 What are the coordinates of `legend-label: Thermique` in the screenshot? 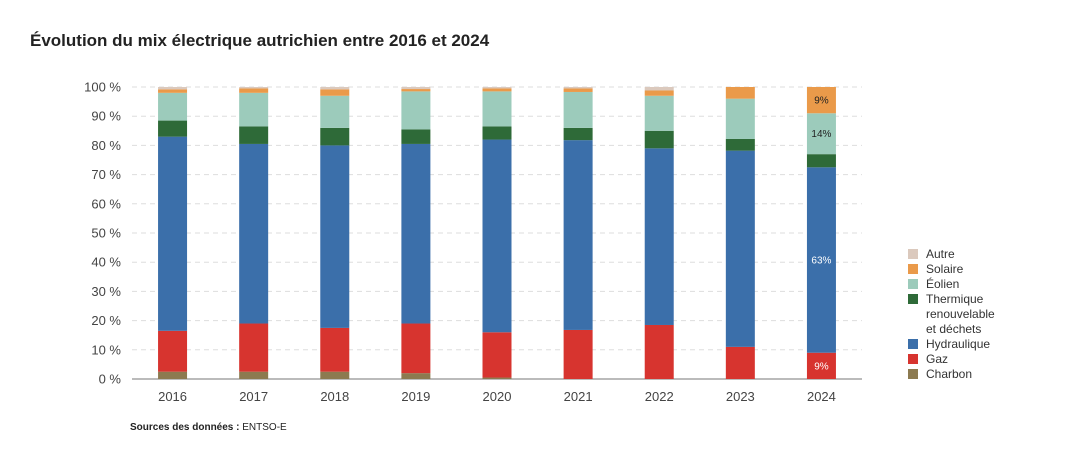 It's located at (955, 299).